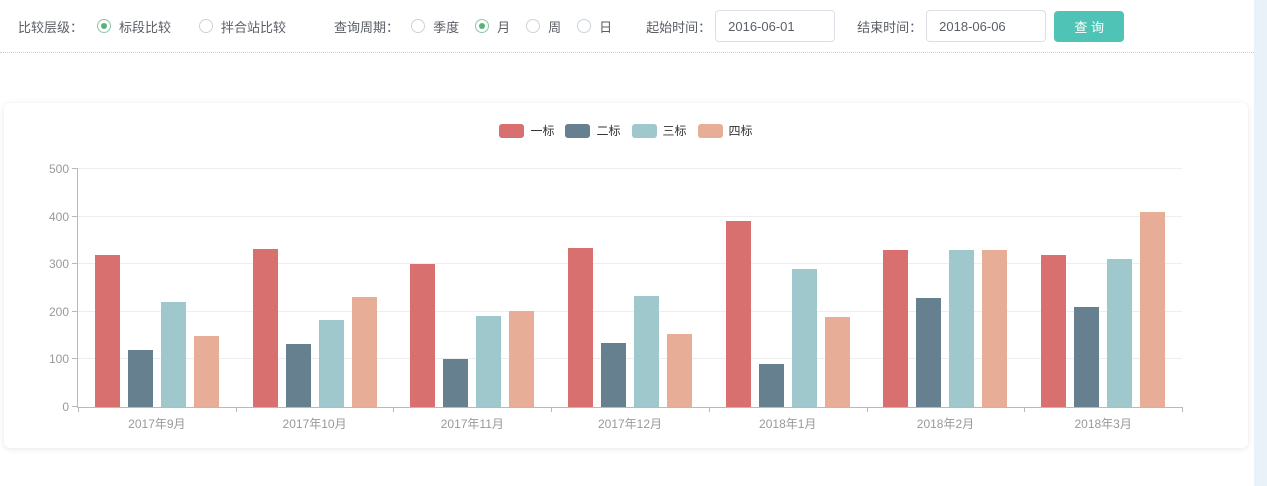 This screenshot has width=1267, height=486. What do you see at coordinates (489, 361) in the screenshot?
I see `bar-series3-cat3` at bounding box center [489, 361].